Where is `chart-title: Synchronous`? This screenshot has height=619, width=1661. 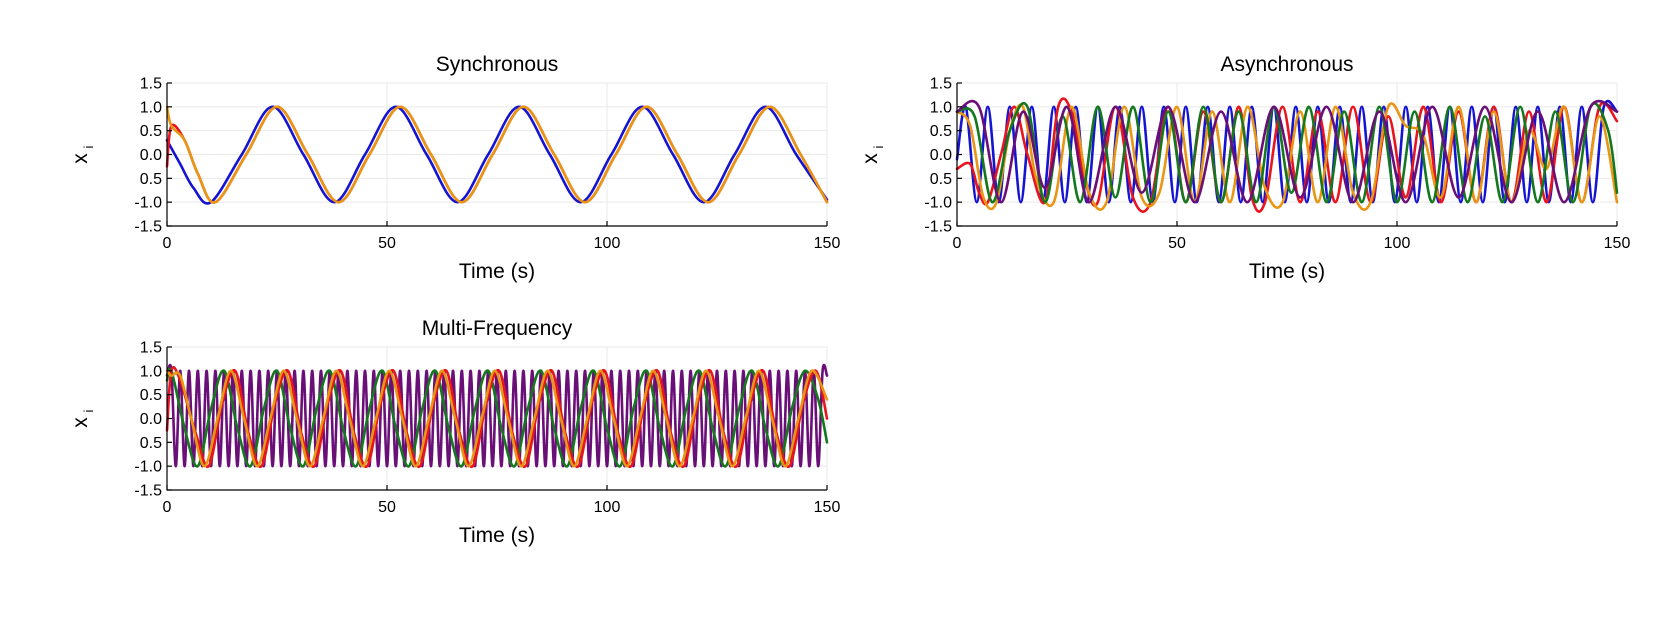 chart-title: Synchronous is located at coordinates (497, 64).